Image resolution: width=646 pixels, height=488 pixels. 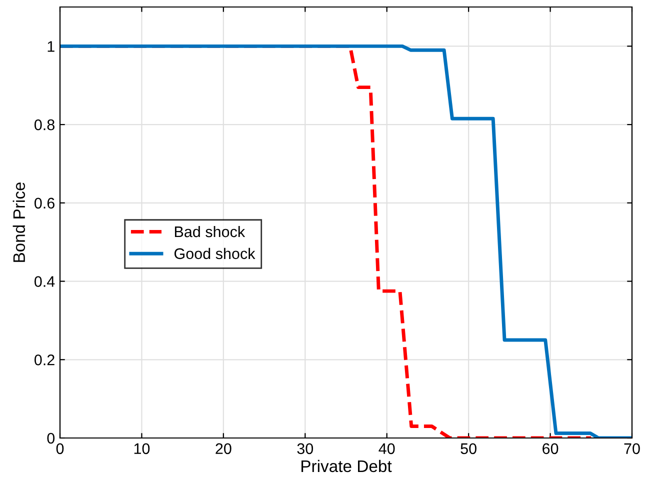 What do you see at coordinates (224, 448) in the screenshot?
I see `x-tick-label: 20` at bounding box center [224, 448].